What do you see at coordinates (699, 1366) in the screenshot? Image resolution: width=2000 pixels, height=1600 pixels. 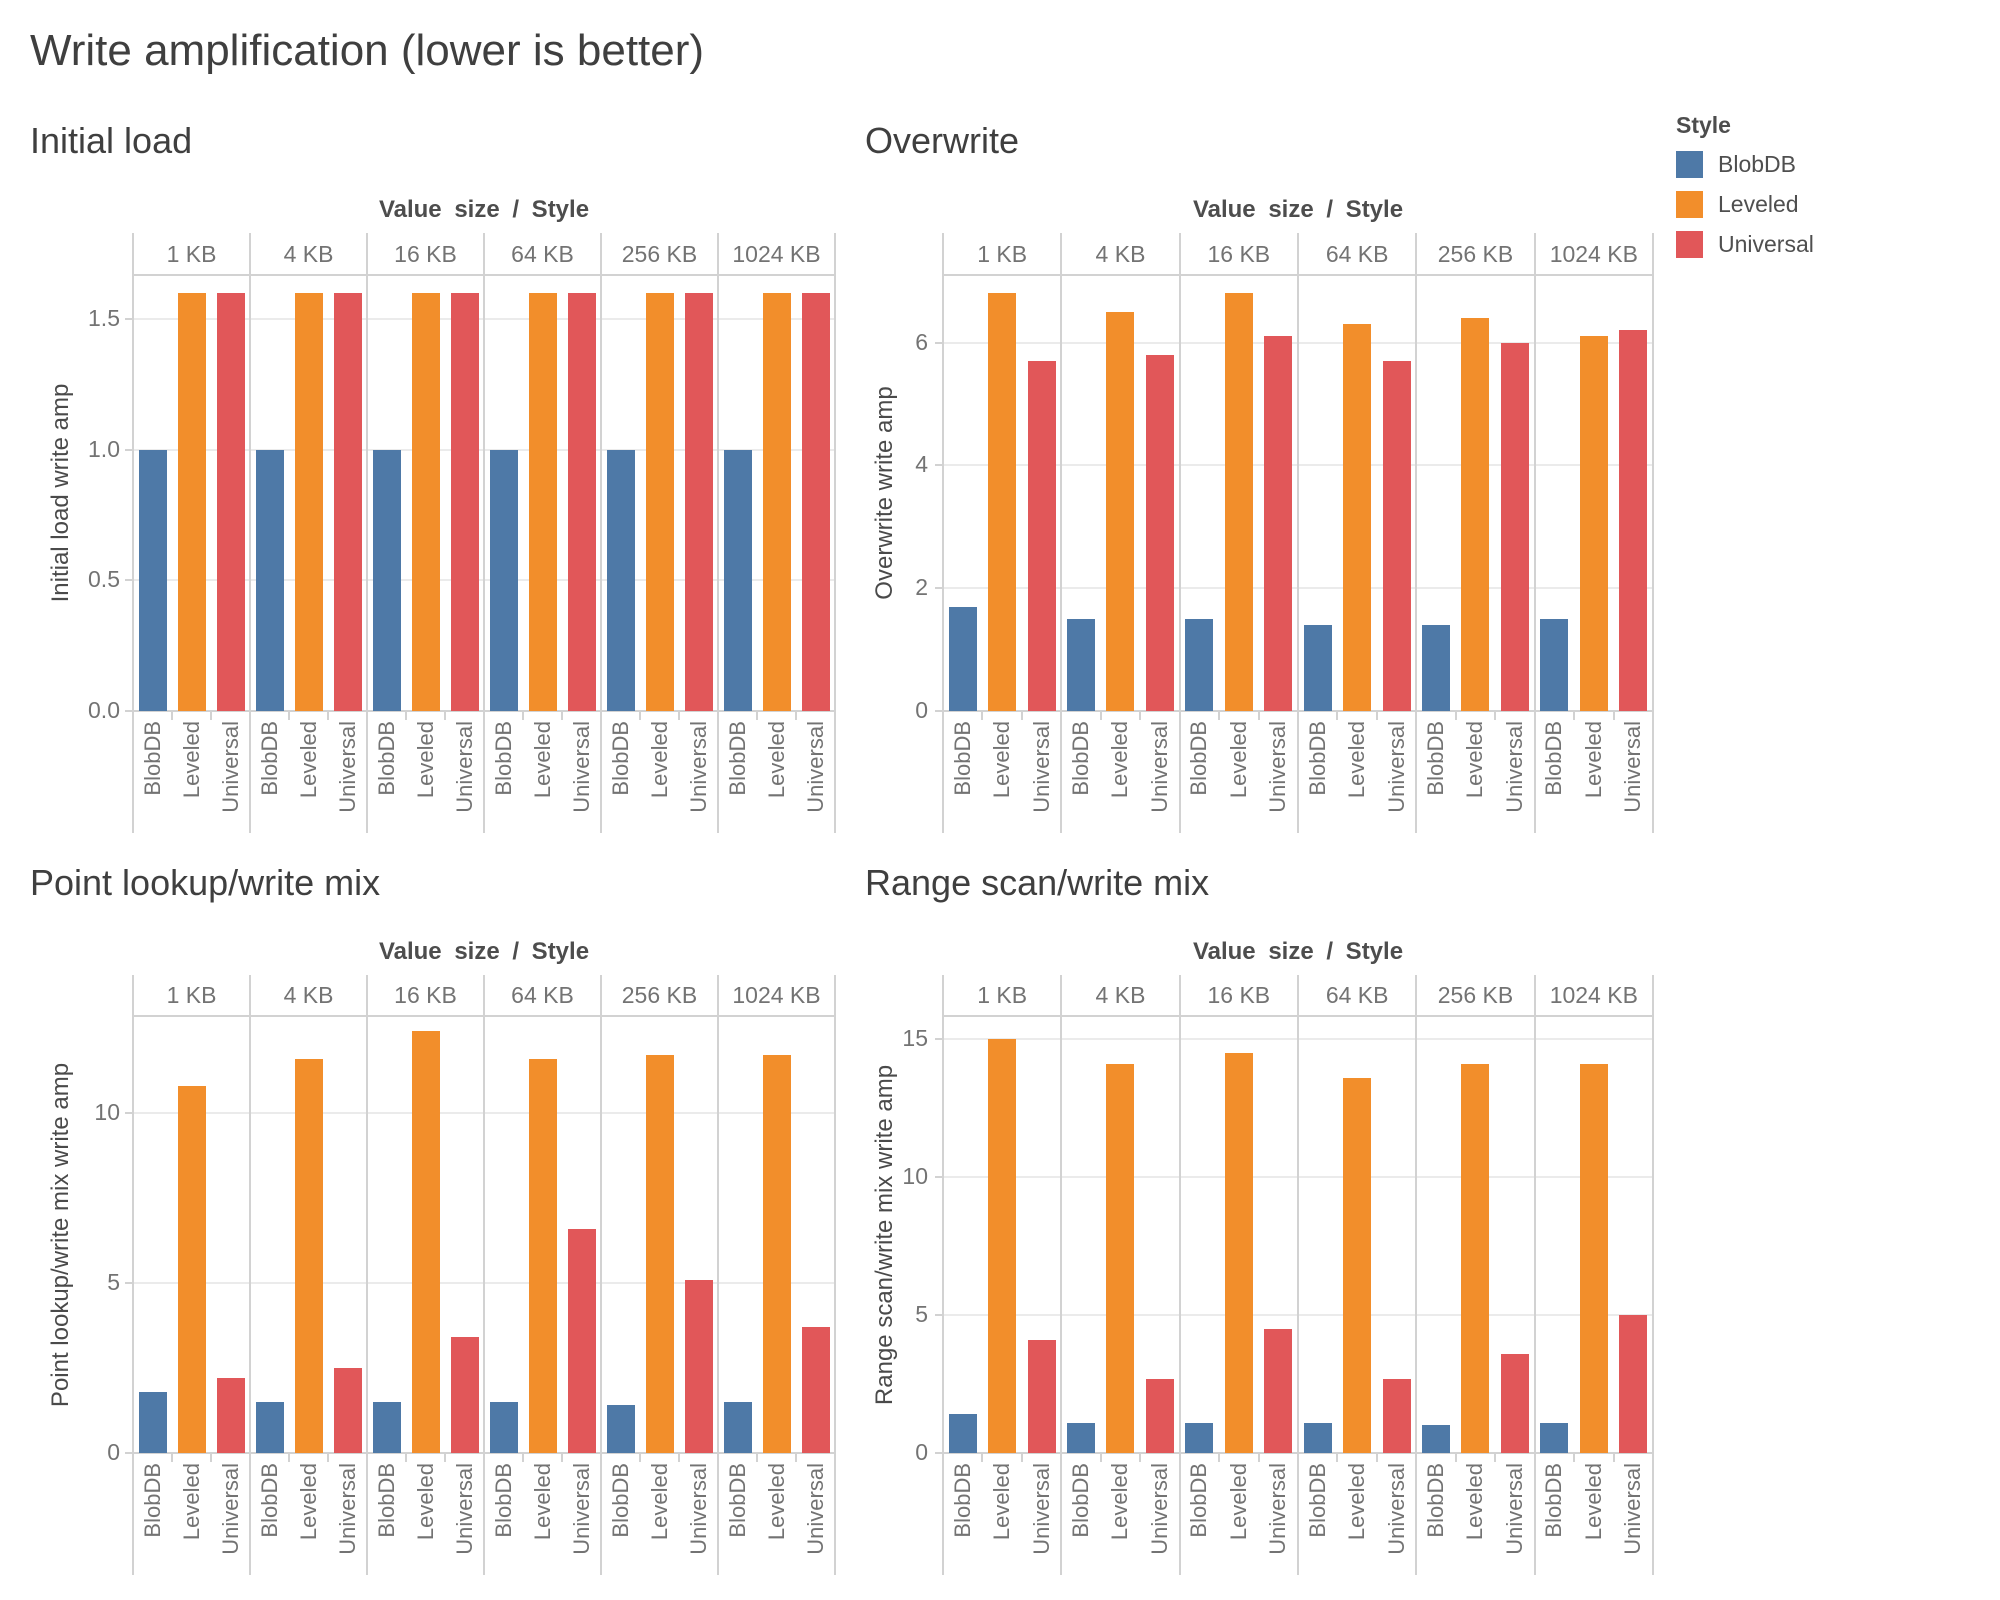 I see `bar-point-lookup-write-mix-256-kb-universal` at bounding box center [699, 1366].